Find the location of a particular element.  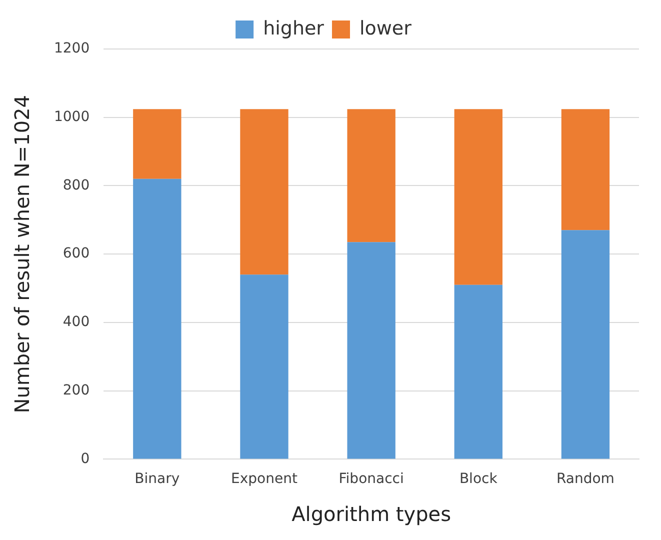

y-axis-title: Number of result when N=1024 is located at coordinates (22, 254).